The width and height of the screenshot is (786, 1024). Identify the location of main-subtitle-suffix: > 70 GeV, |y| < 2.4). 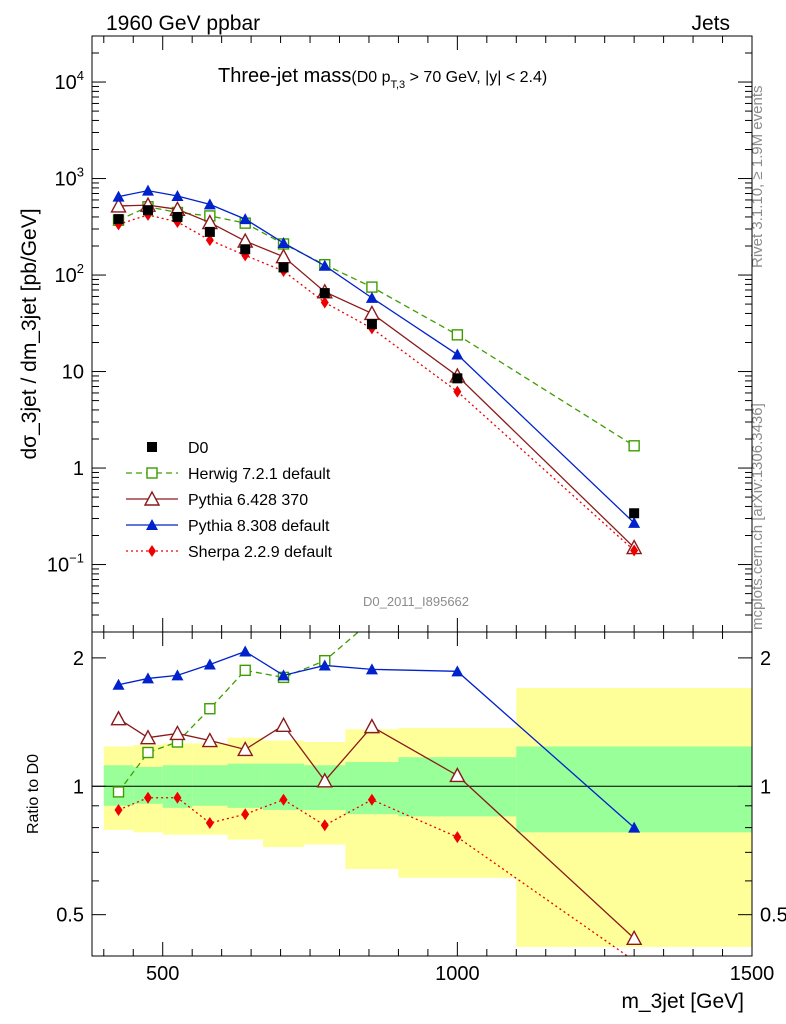
(476, 77).